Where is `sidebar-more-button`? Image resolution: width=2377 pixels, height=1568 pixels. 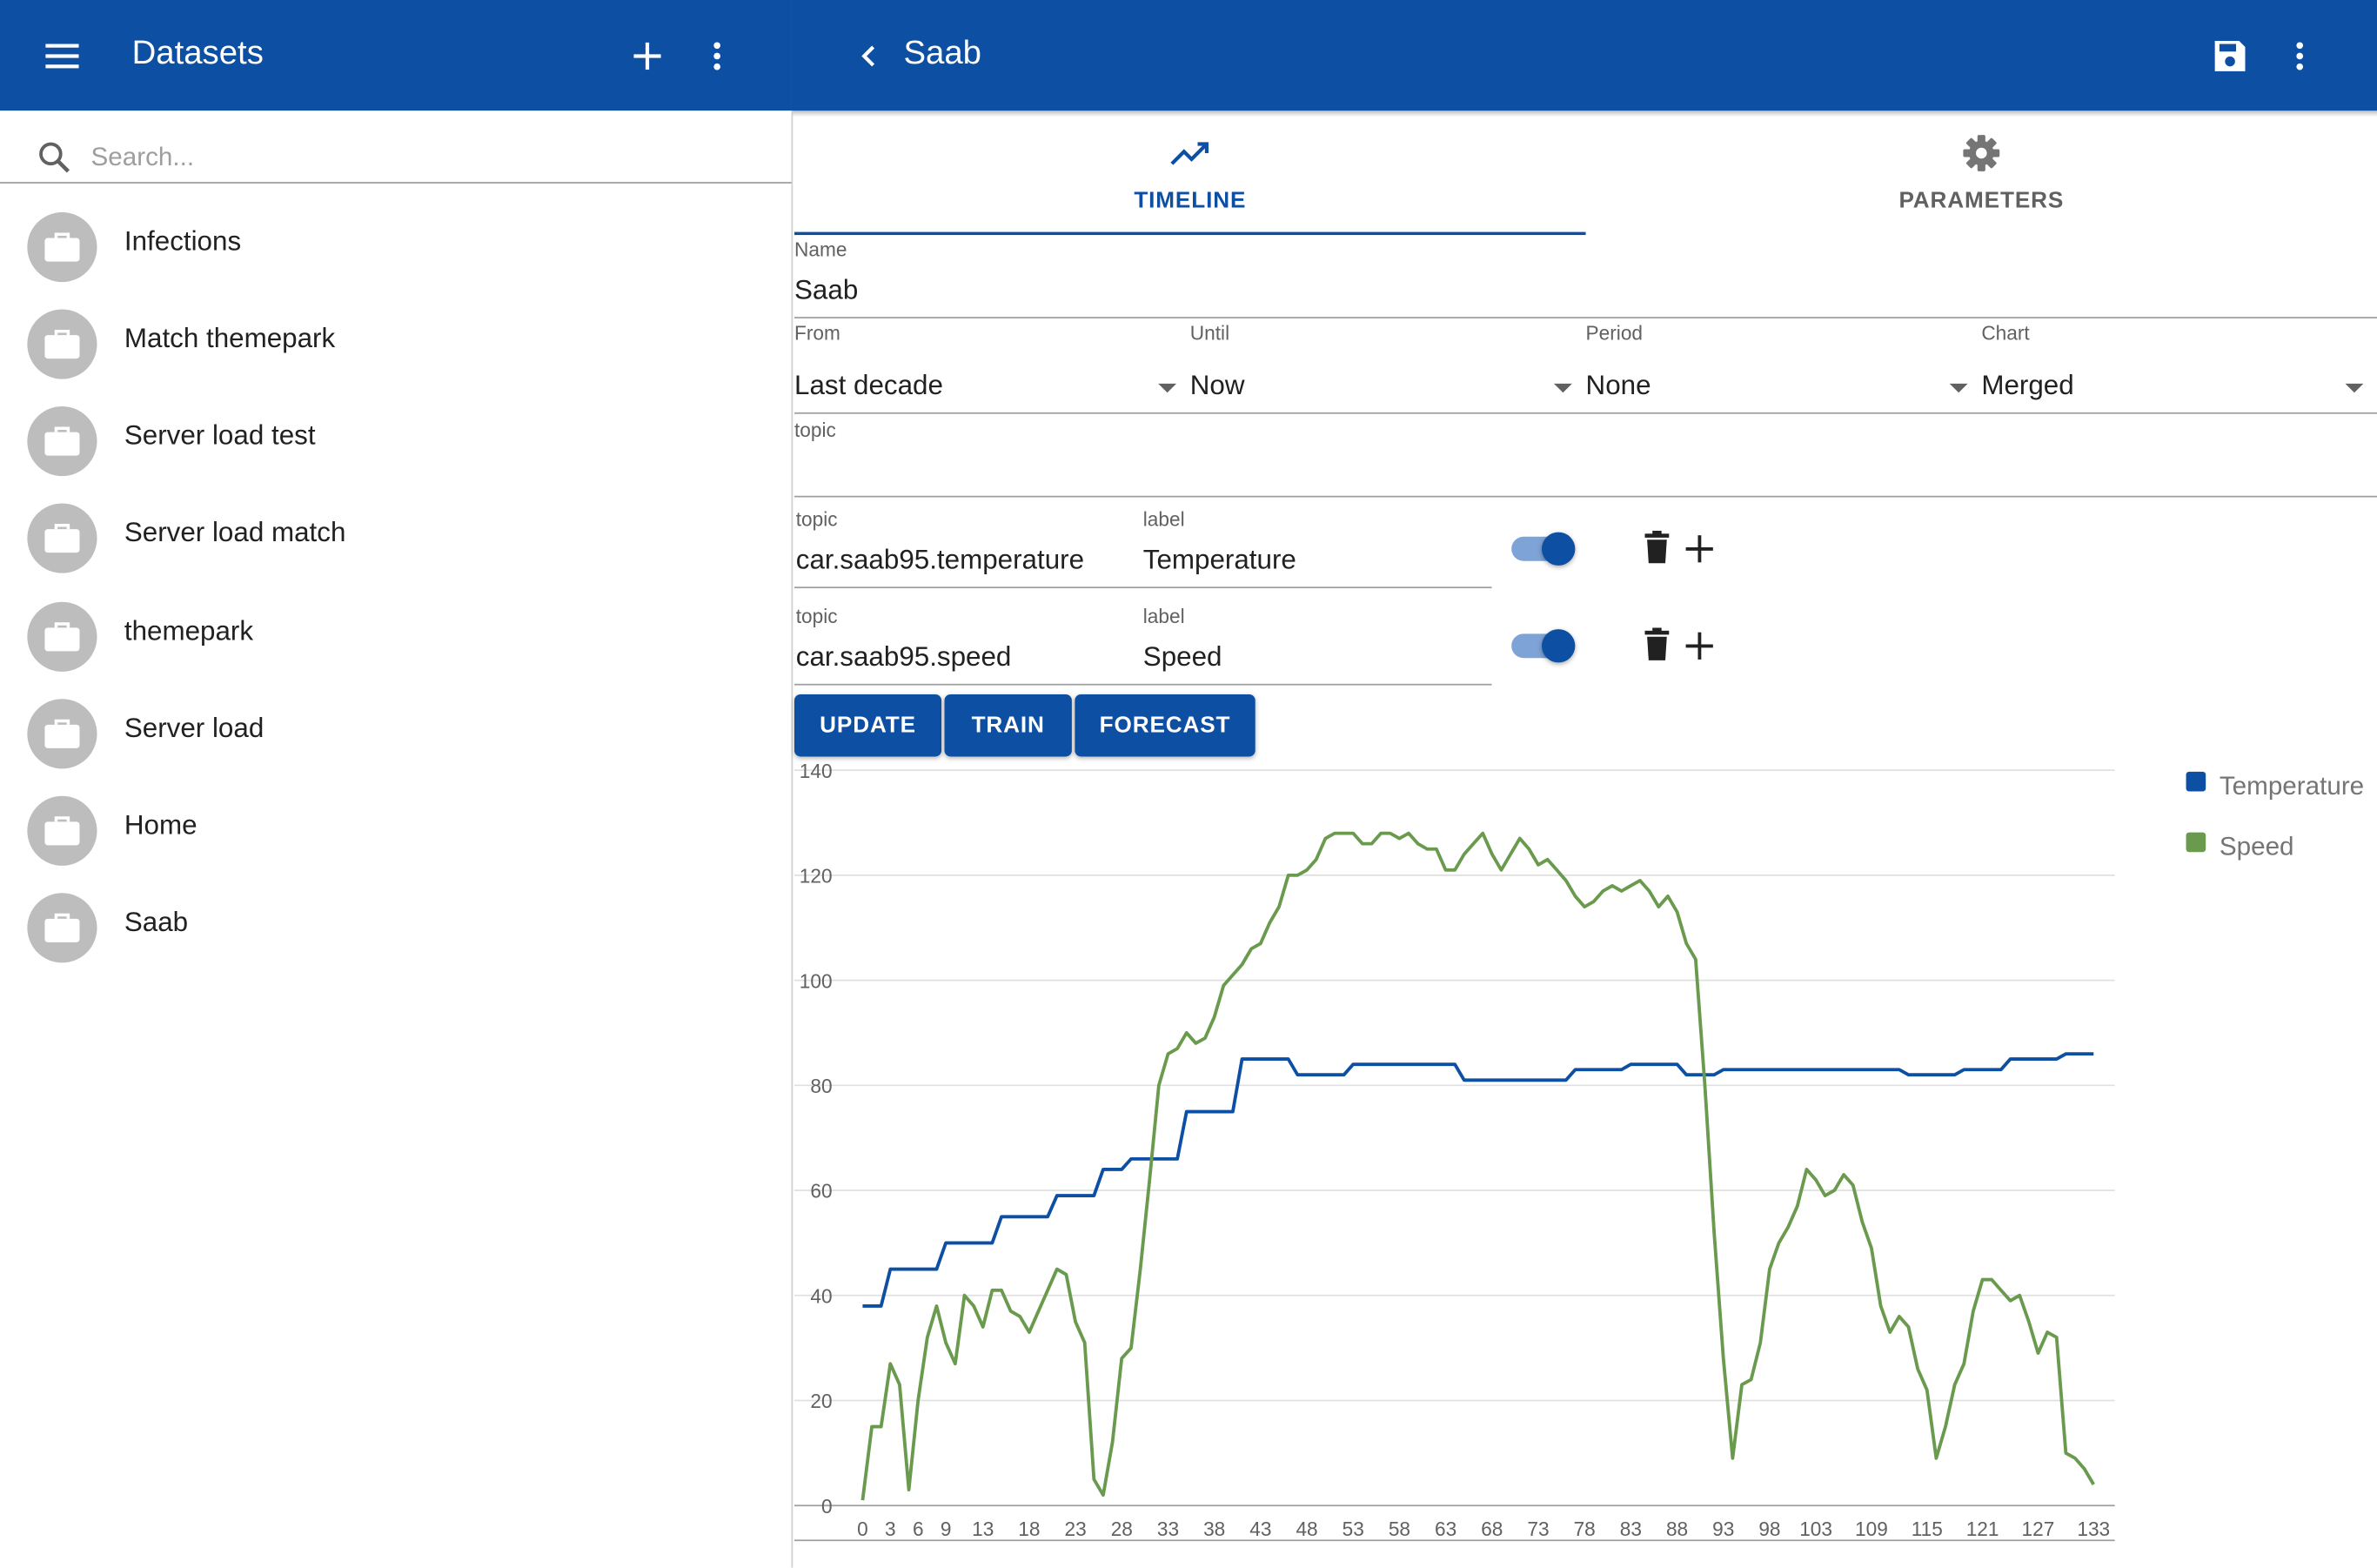
sidebar-more-button is located at coordinates (717, 55).